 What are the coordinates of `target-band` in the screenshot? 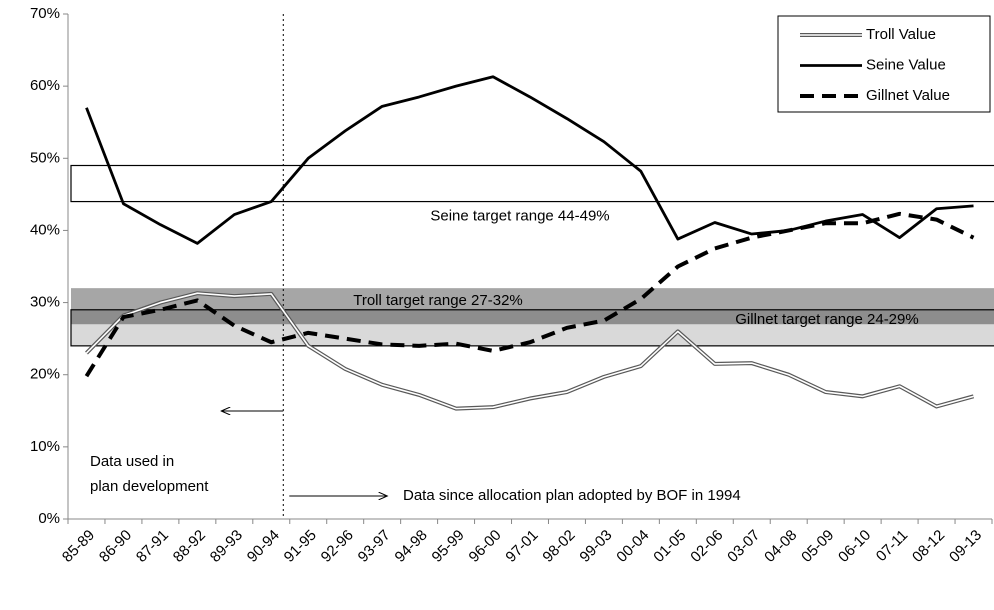 It's located at (532, 183).